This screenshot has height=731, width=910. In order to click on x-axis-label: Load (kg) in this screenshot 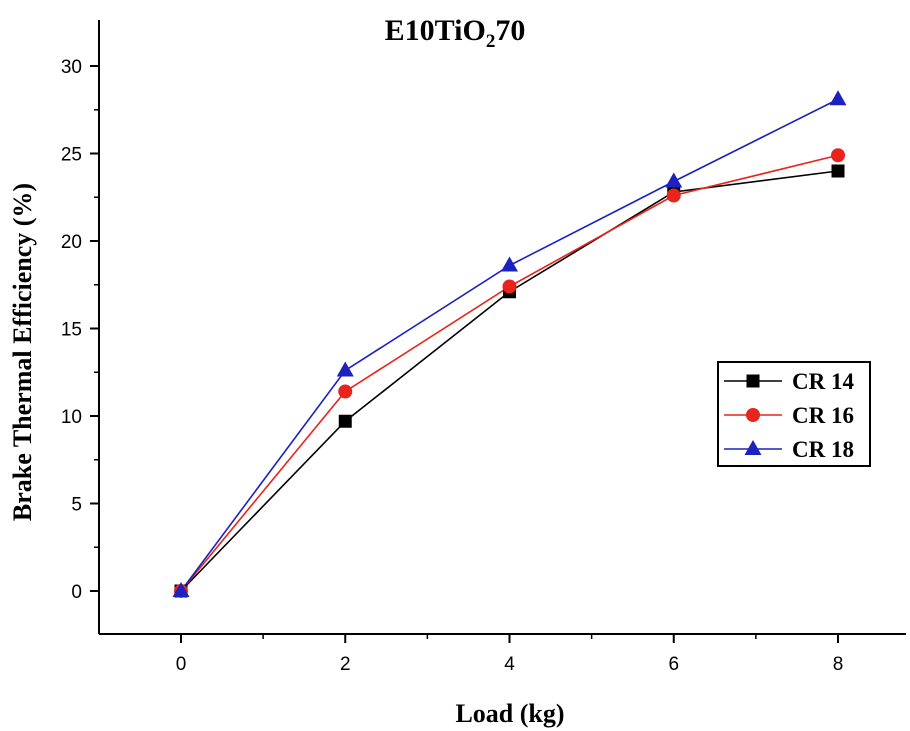, I will do `click(509, 713)`.